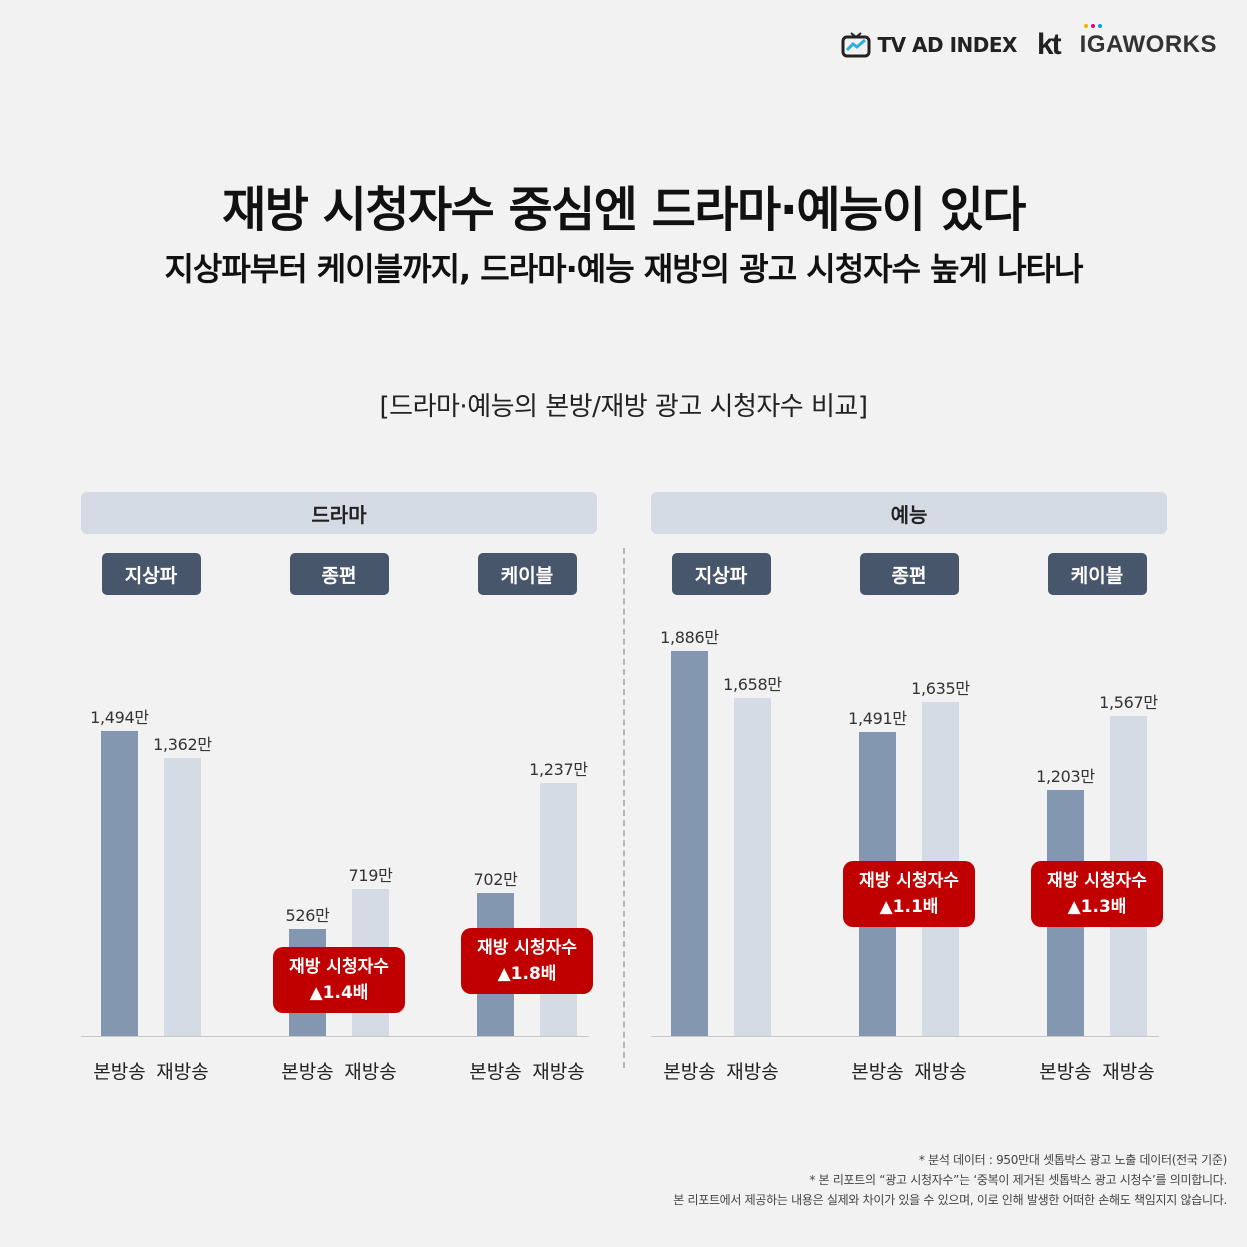  What do you see at coordinates (623, 269) in the screenshot?
I see `page-subtitle: 지상파부터 케이블까지, 드라마·예능 재방의 광고 시청자수 높게 나타나` at bounding box center [623, 269].